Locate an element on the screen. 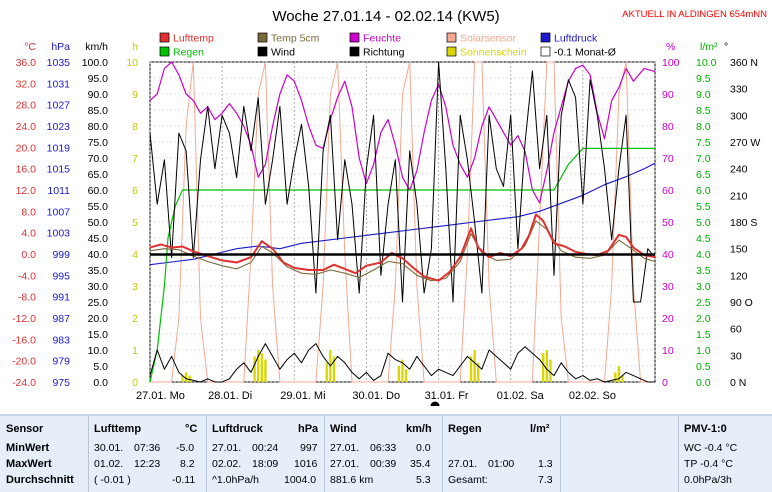  stats-cell: 8.2 is located at coordinates (187, 464).